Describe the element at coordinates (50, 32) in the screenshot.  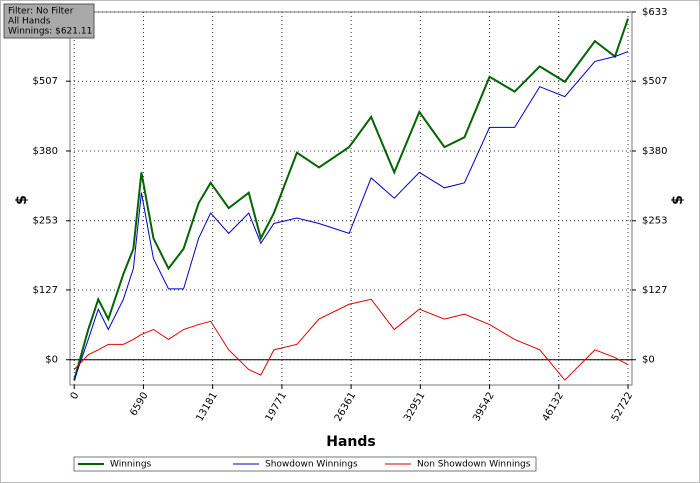
I see `info-line: Winnings: $621.11` at that location.